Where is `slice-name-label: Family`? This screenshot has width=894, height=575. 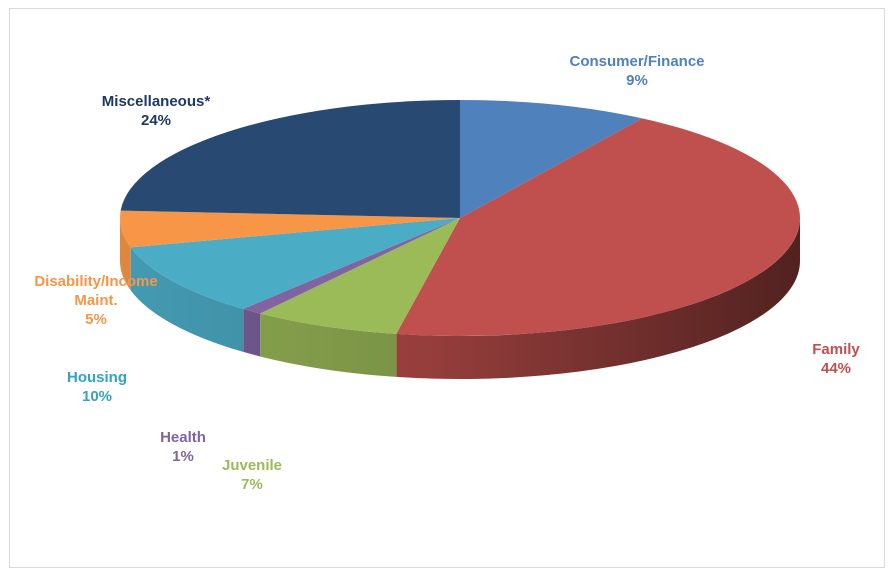
slice-name-label: Family is located at coordinates (836, 349).